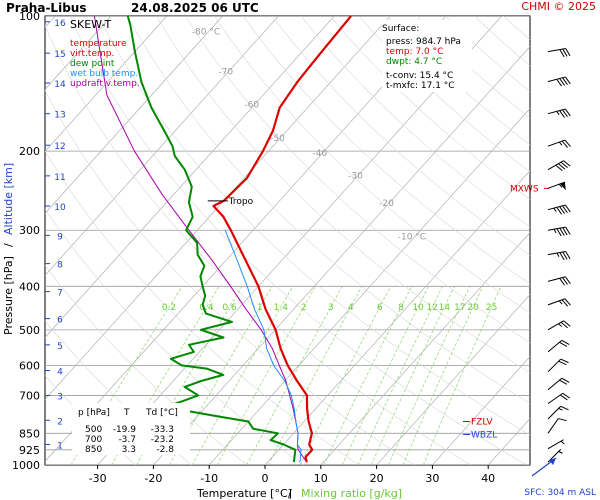 This screenshot has height=500, width=600. Describe the element at coordinates (60, 373) in the screenshot. I see `altitude-tick-label: 4` at that location.